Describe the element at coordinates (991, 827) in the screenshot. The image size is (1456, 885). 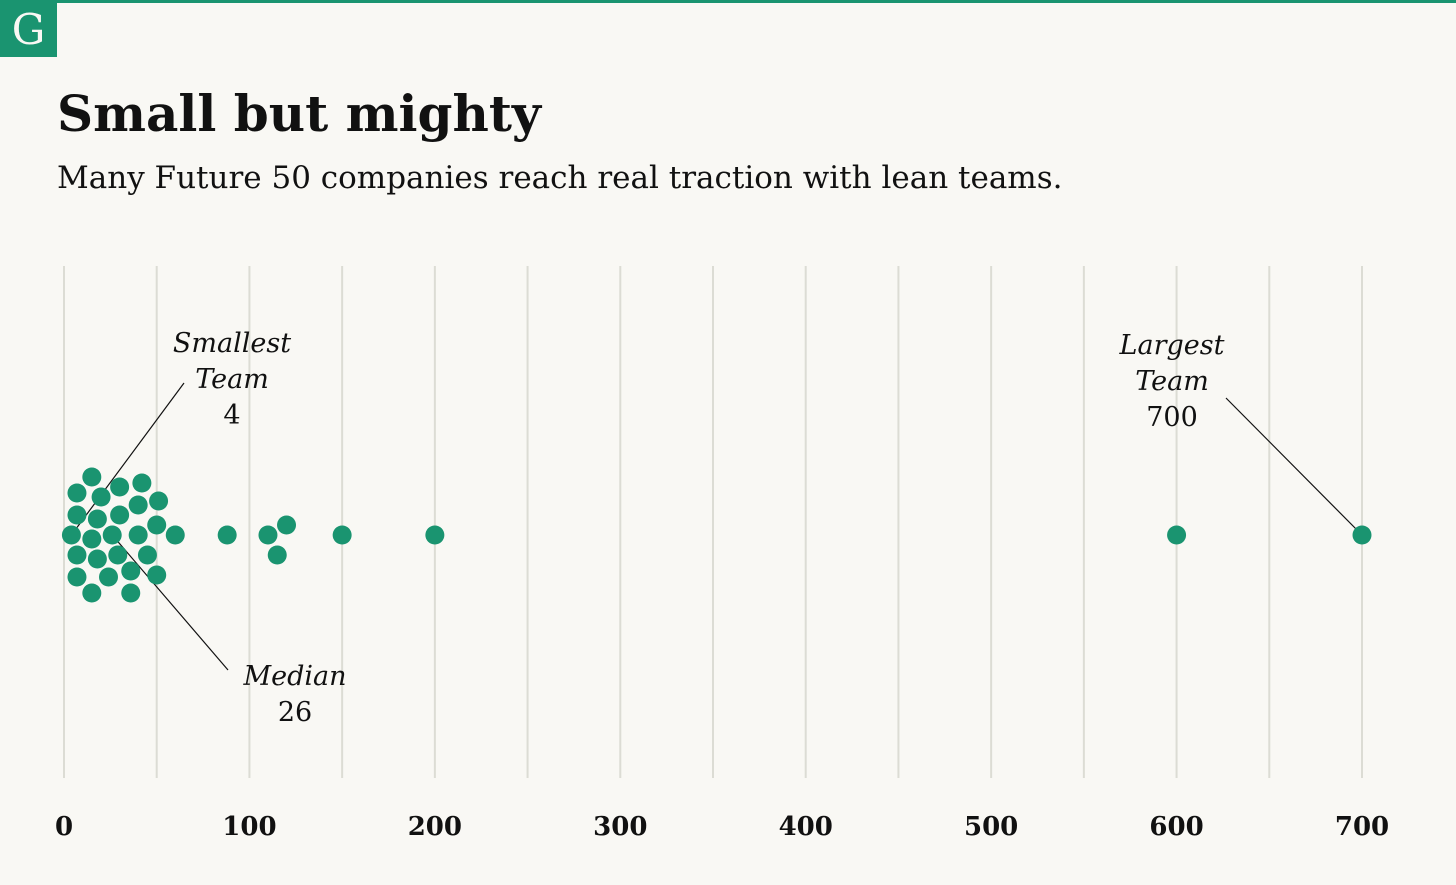
I see `x-tick-label: 500` at that location.